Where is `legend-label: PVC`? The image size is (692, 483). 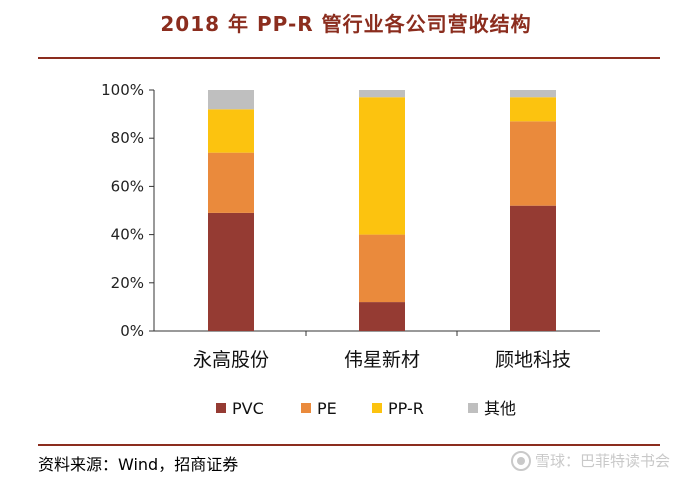
legend-label: PVC is located at coordinates (248, 408).